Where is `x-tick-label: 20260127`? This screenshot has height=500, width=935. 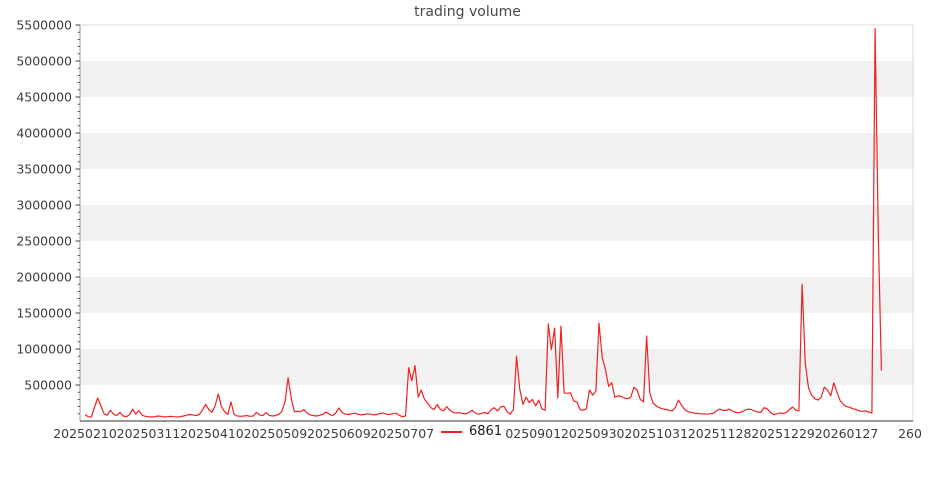 x-tick-label: 20260127 is located at coordinates (847, 433).